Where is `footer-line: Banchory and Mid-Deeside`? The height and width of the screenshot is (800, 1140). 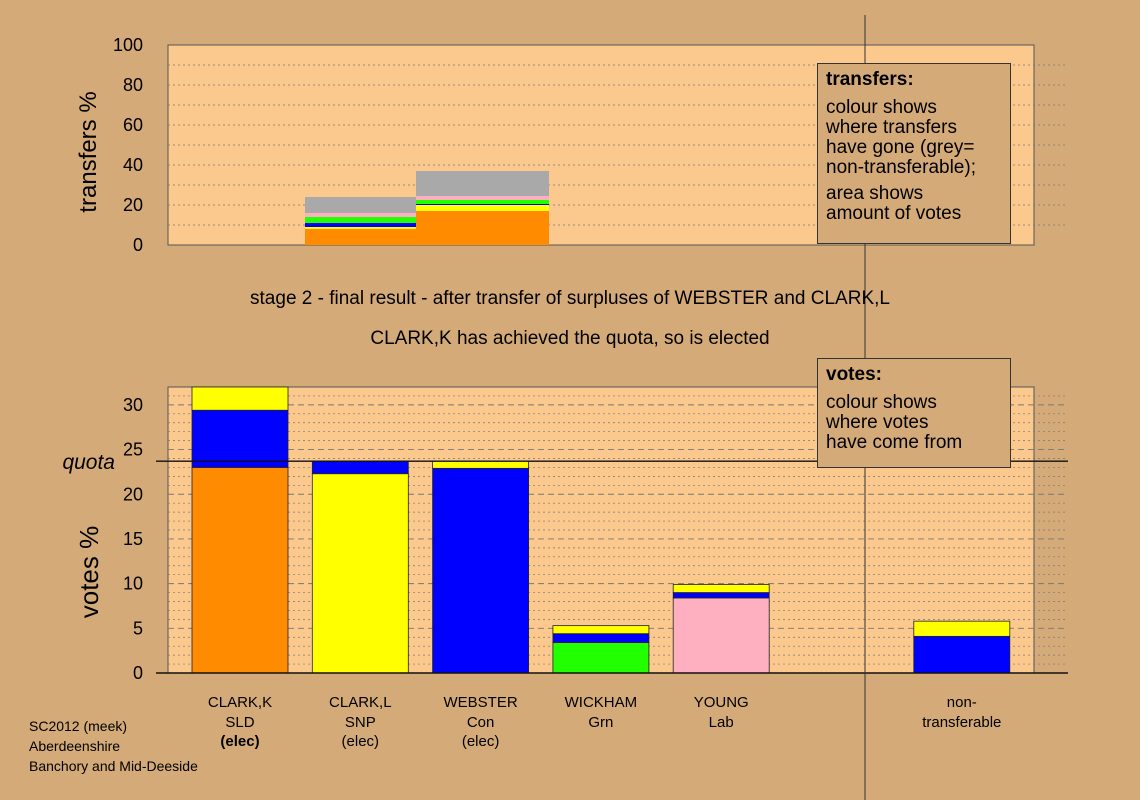 footer-line: Banchory and Mid-Deeside is located at coordinates (113, 766).